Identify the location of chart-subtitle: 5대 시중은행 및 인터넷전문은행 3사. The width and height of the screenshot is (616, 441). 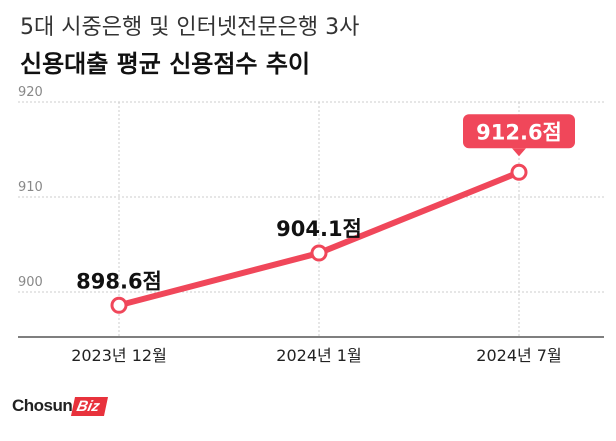
(189, 27).